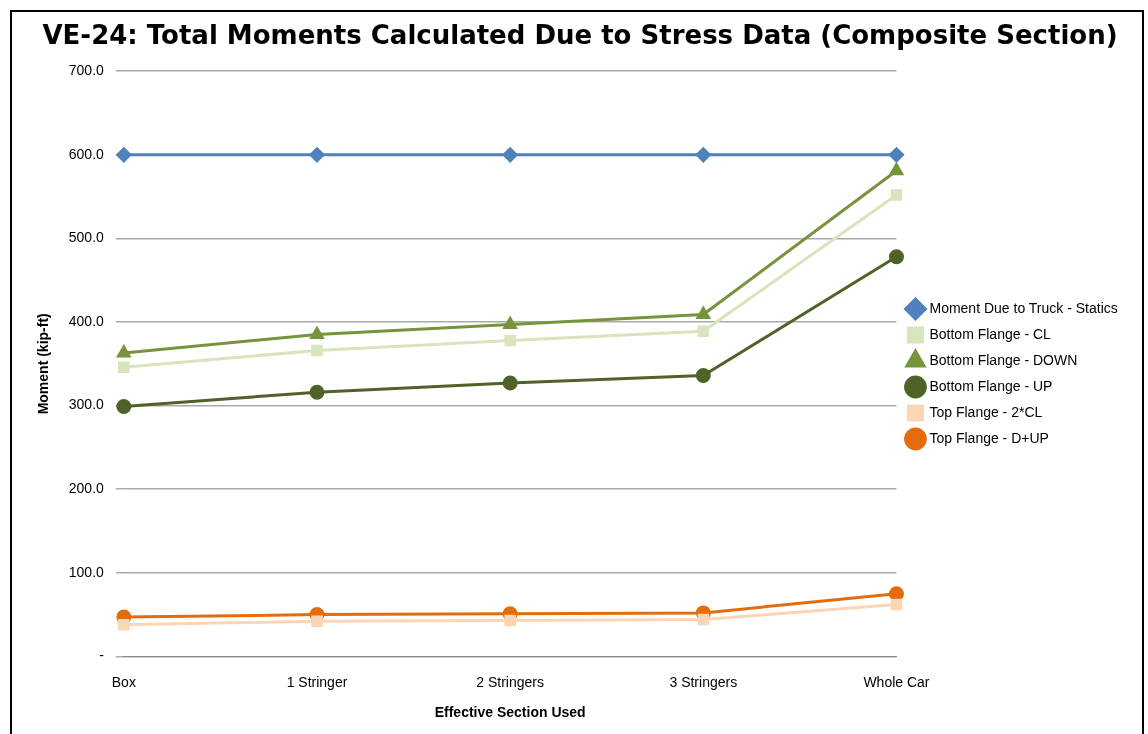 The height and width of the screenshot is (734, 1148). I want to click on x-tick-label: Whole Car, so click(896, 681).